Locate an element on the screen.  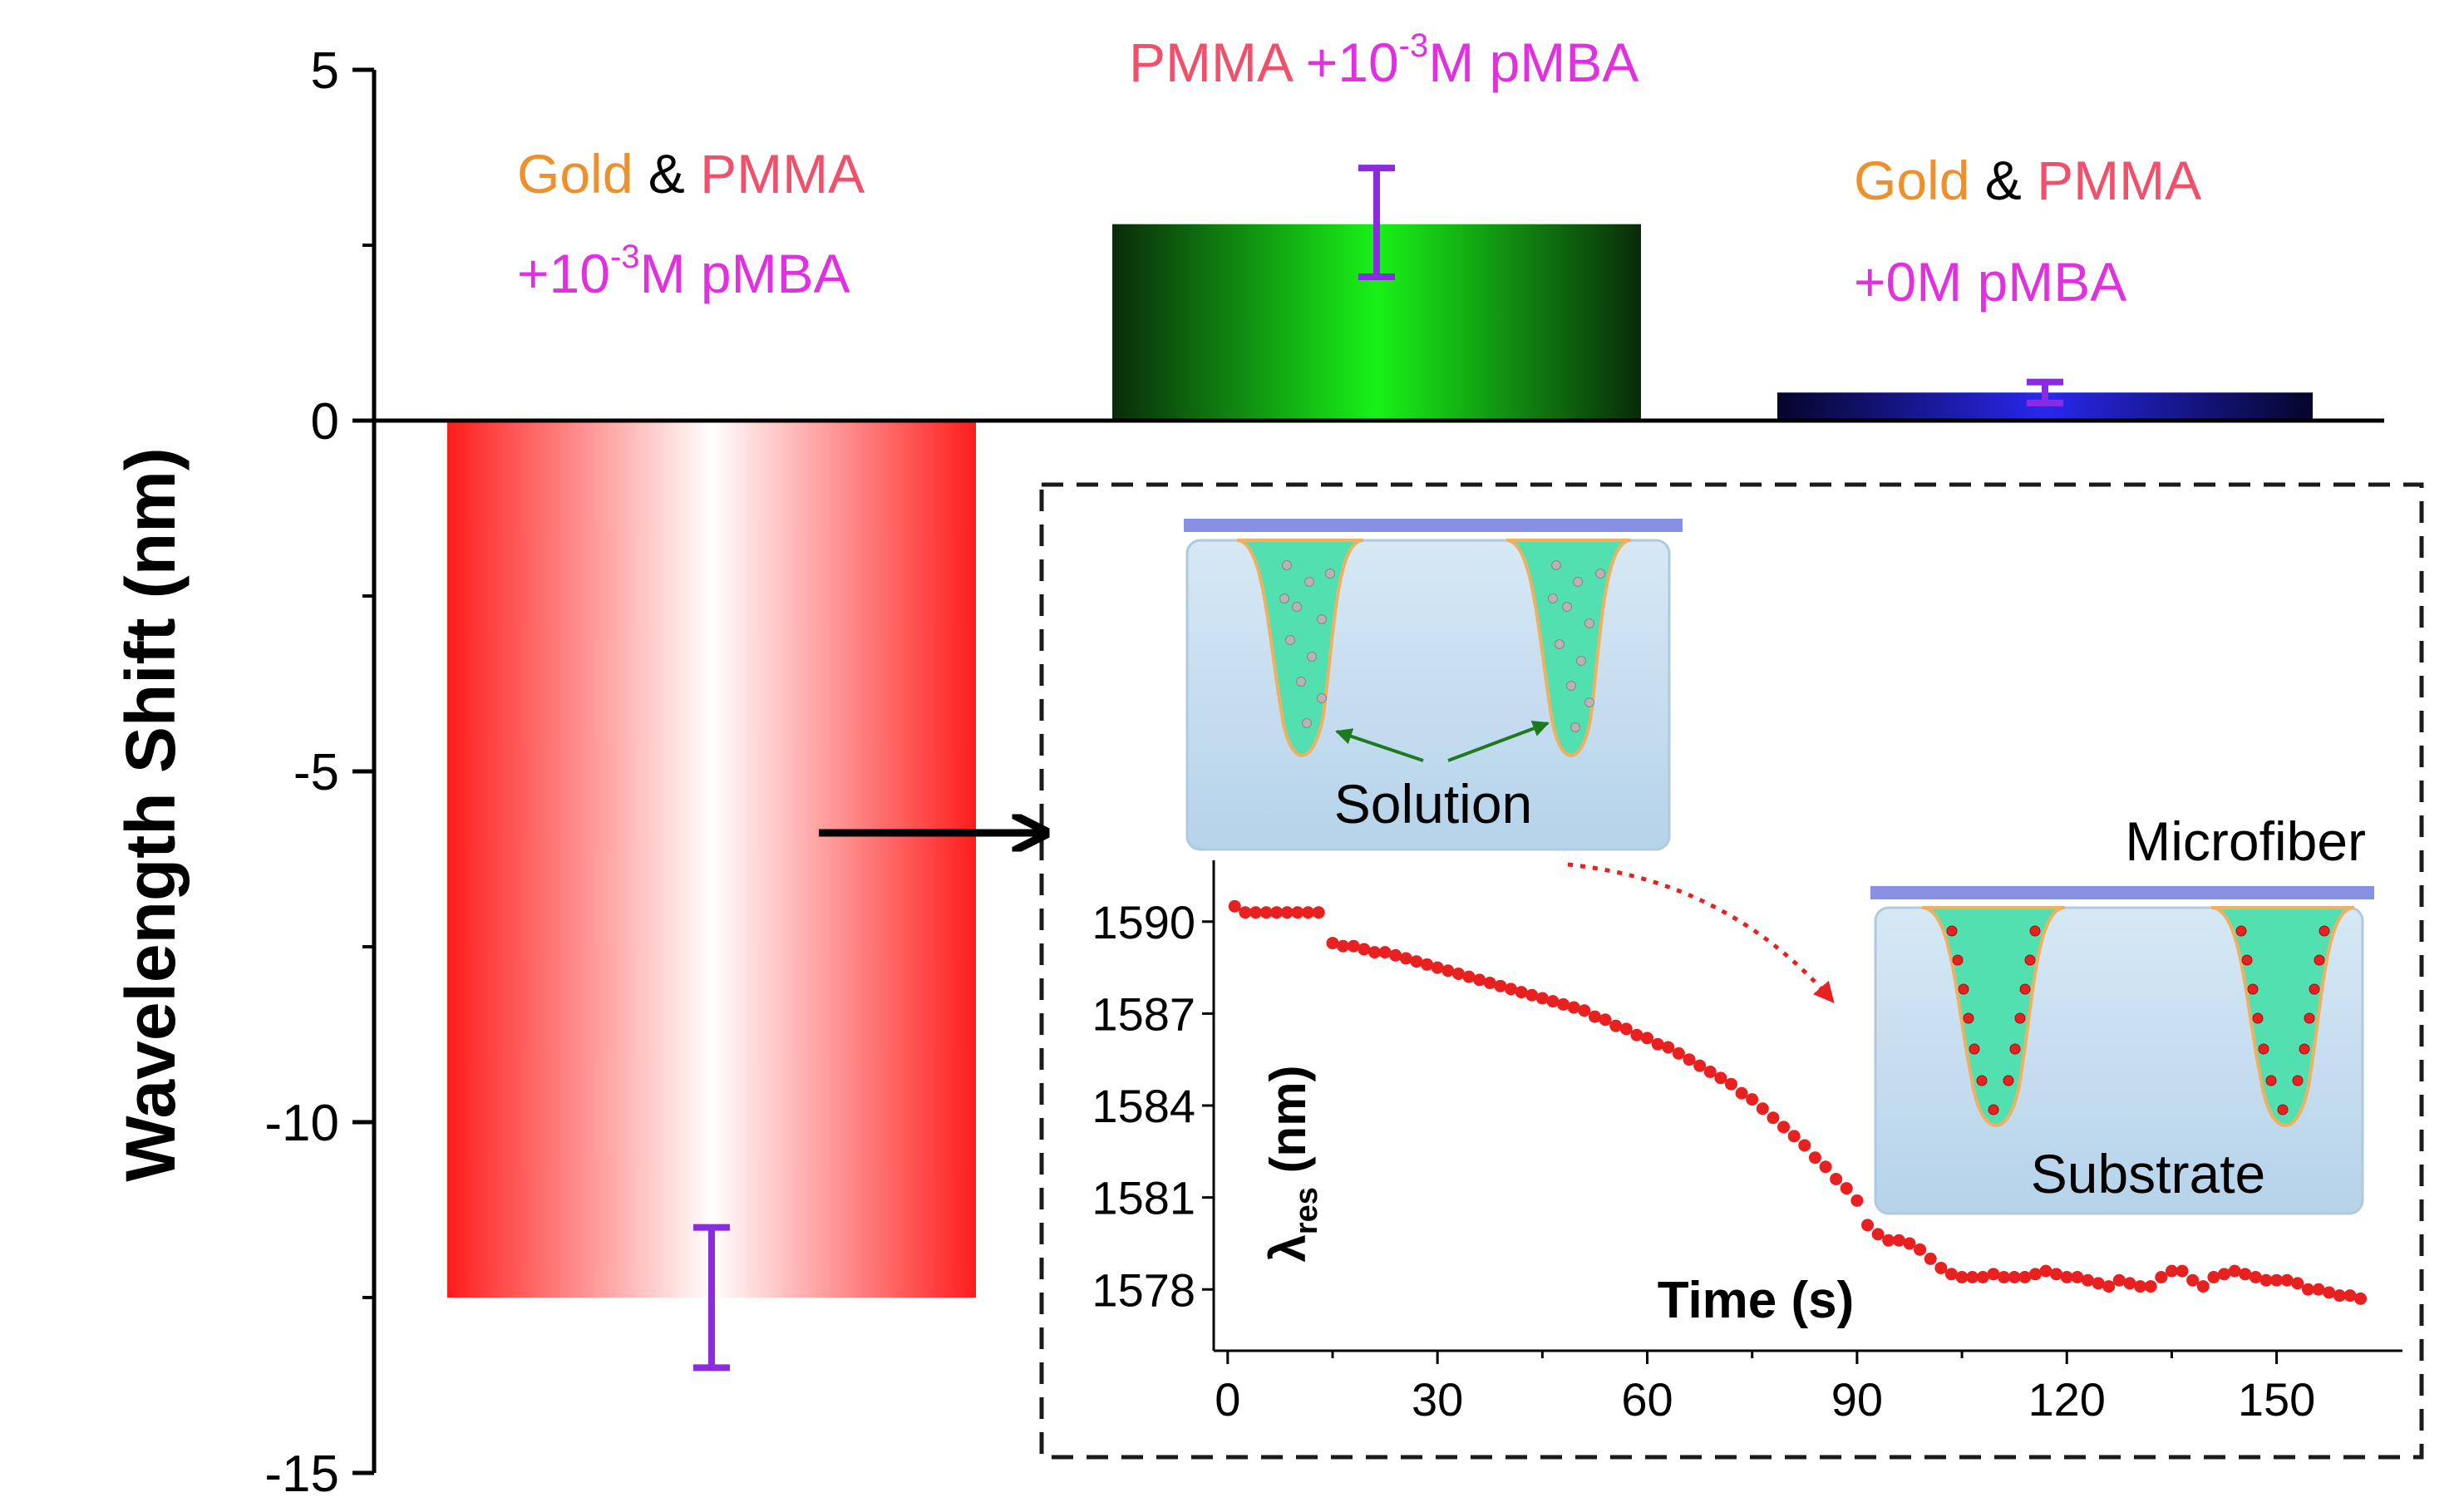
substrate-microfiber-bar is located at coordinates (2122, 893).